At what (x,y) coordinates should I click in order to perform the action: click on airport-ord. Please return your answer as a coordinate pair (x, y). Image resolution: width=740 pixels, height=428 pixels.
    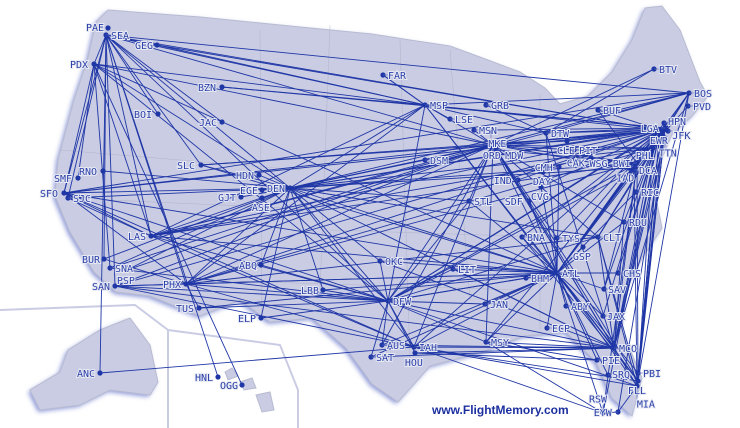
    Looking at the image, I should click on (493, 145).